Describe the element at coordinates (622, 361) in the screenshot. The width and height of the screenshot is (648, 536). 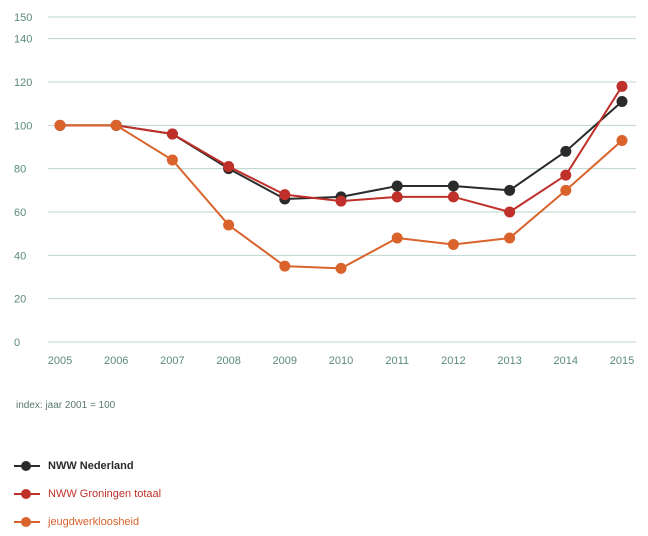
I see `x-tick-label: 2015` at that location.